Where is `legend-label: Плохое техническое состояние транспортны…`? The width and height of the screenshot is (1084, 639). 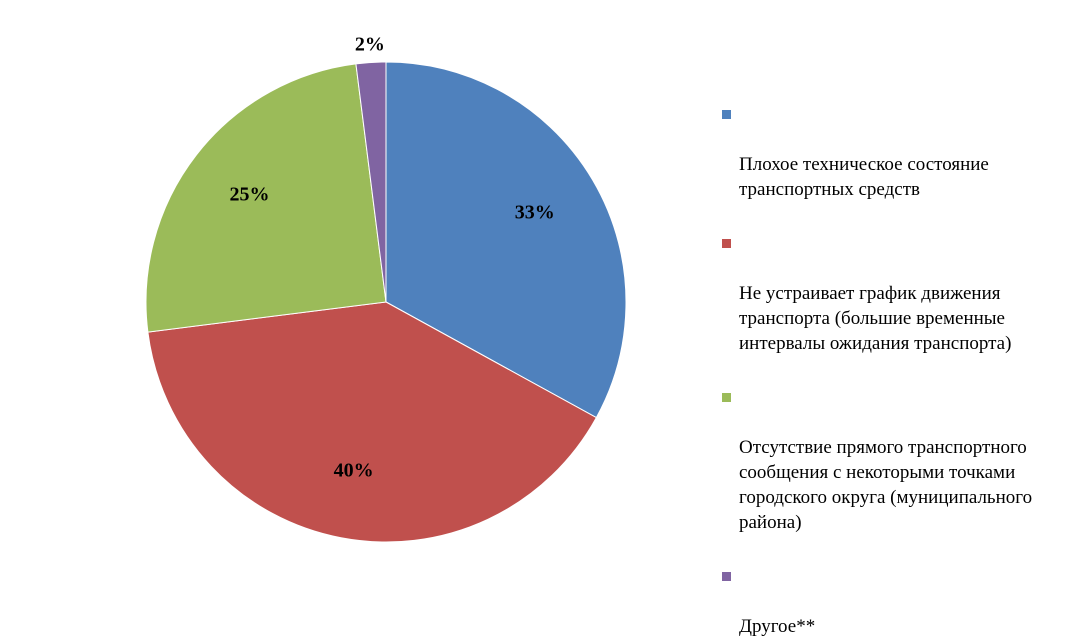 legend-label: Плохое техническое состояние транспортны… is located at coordinates (864, 177).